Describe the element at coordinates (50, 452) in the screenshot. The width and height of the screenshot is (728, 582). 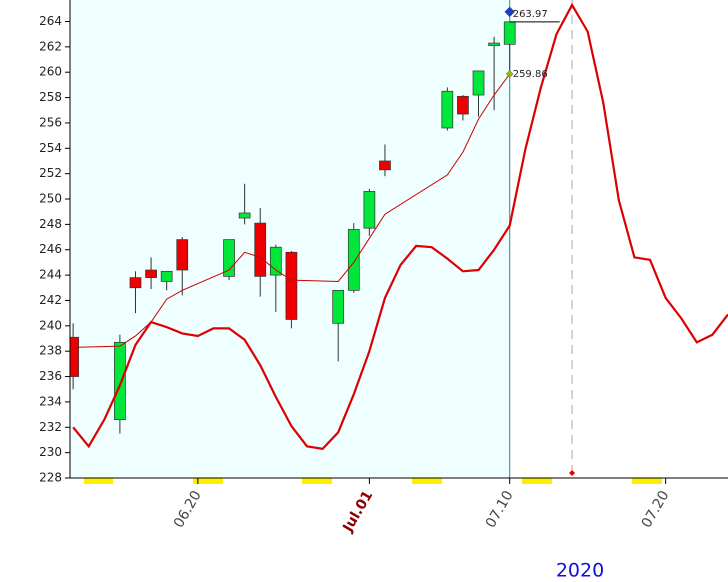
I see `y-tick-label: 230` at that location.